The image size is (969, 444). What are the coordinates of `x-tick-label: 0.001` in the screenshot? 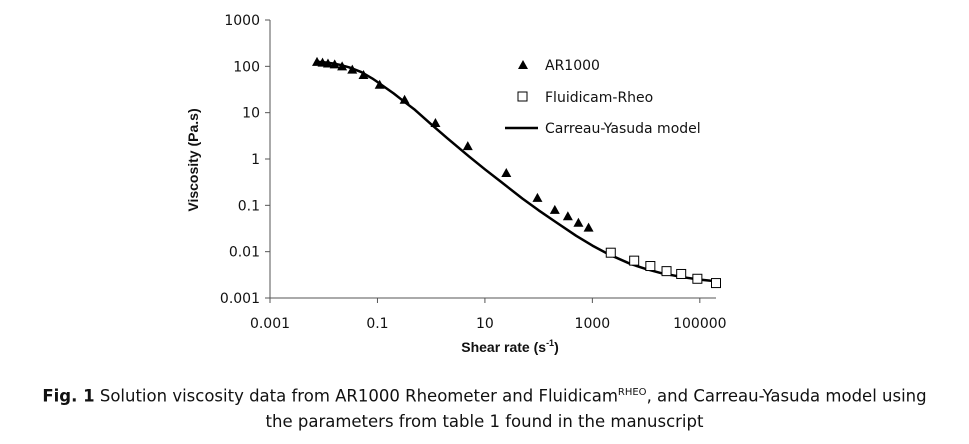 It's located at (270, 324).